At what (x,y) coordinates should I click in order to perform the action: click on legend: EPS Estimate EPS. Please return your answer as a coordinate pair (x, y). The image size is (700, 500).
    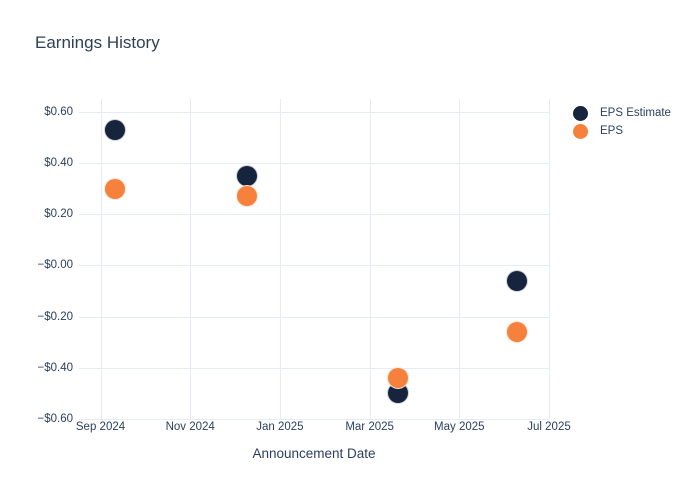
    Looking at the image, I should click on (622, 124).